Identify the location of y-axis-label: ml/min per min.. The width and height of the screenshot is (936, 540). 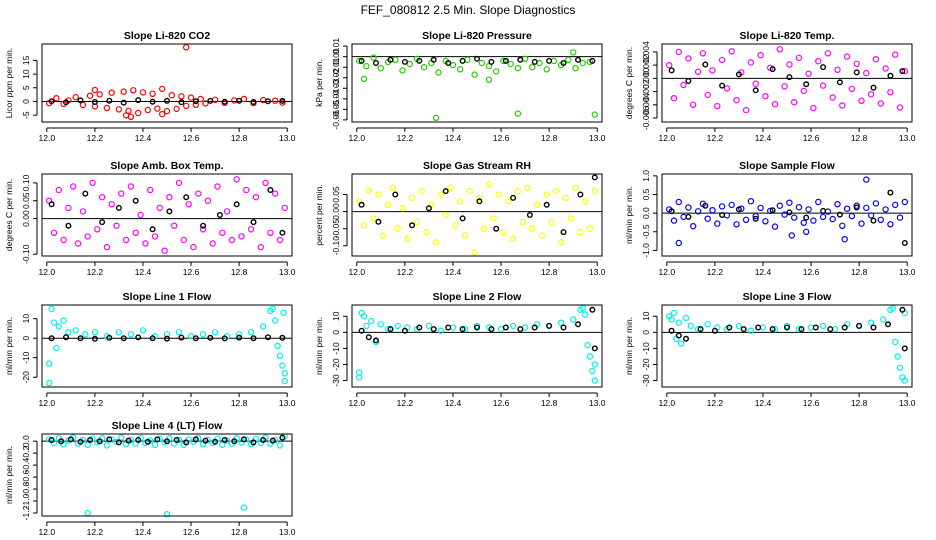
(9, 475).